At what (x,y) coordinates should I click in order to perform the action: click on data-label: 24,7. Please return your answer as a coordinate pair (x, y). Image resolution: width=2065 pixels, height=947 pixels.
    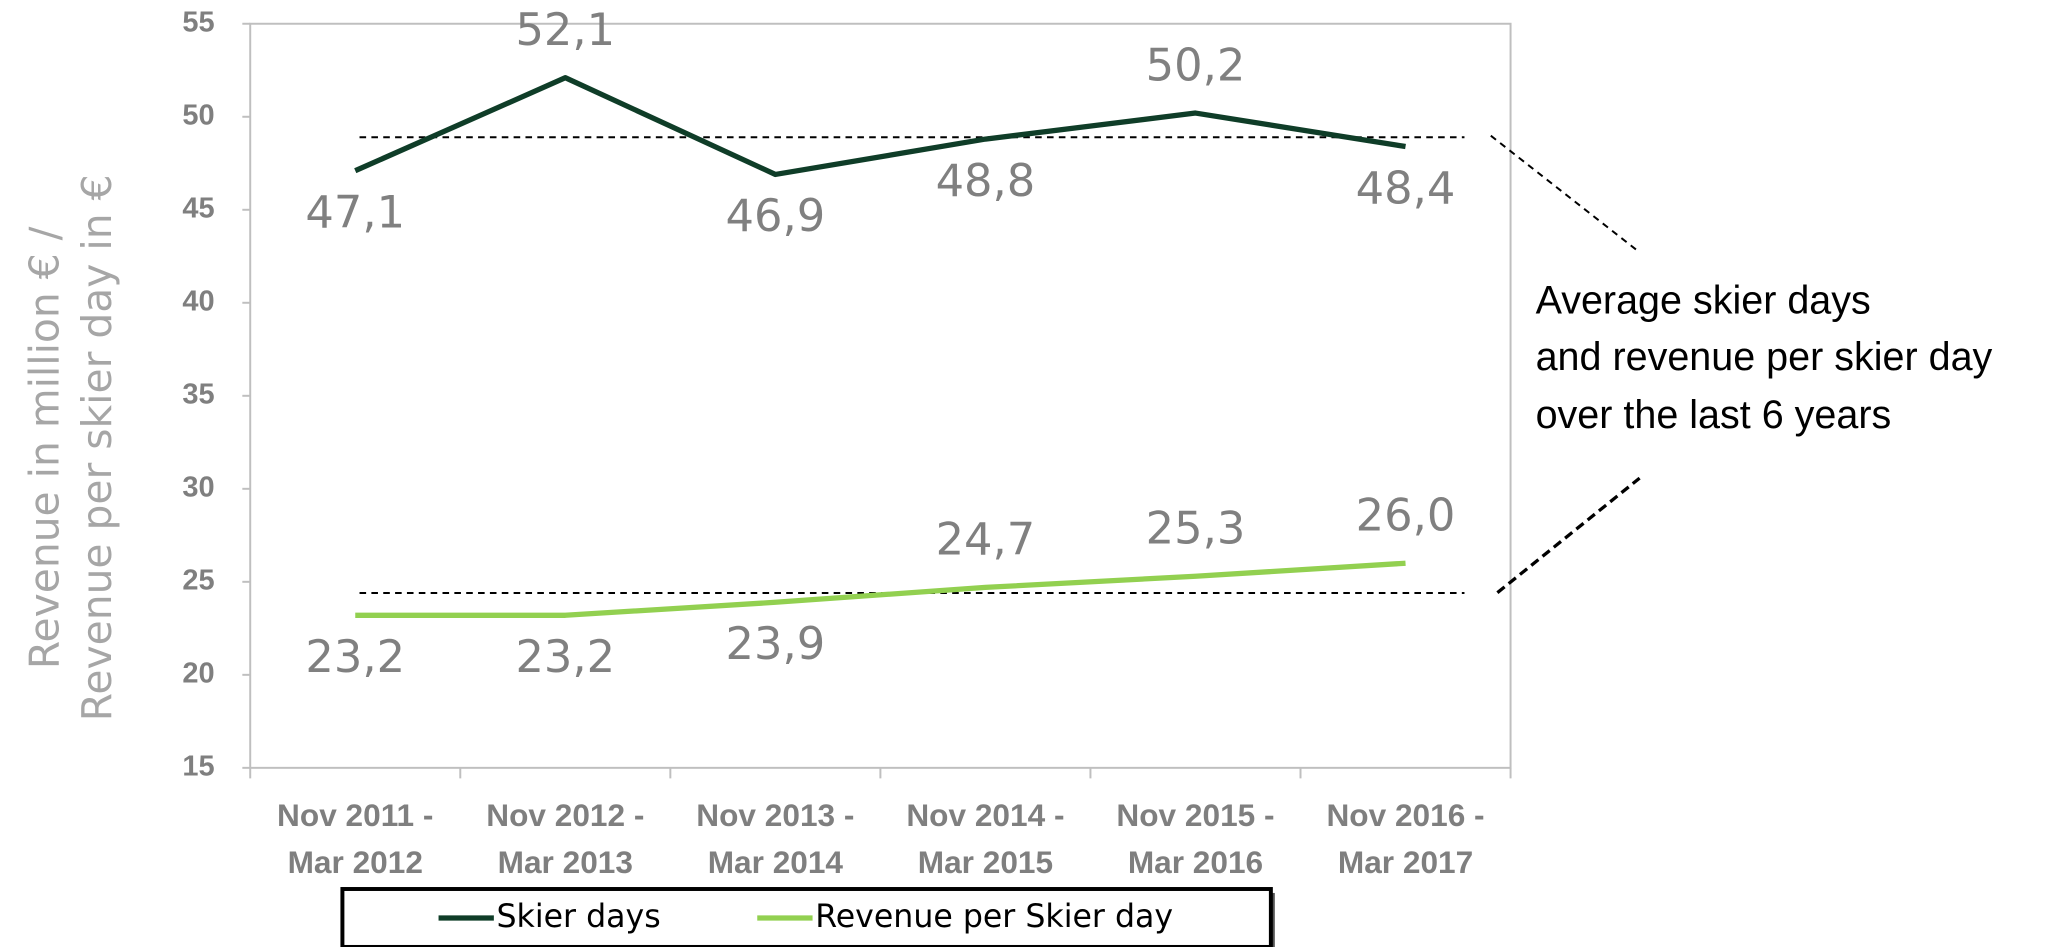
    Looking at the image, I should click on (986, 539).